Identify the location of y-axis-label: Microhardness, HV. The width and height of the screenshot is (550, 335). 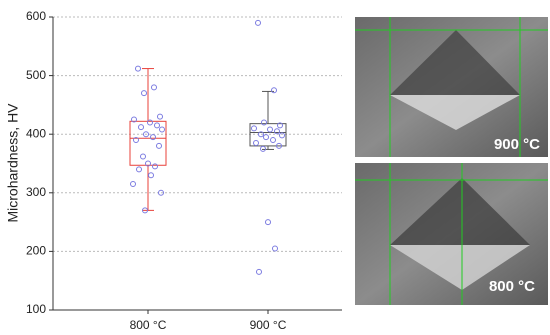
(13, 163).